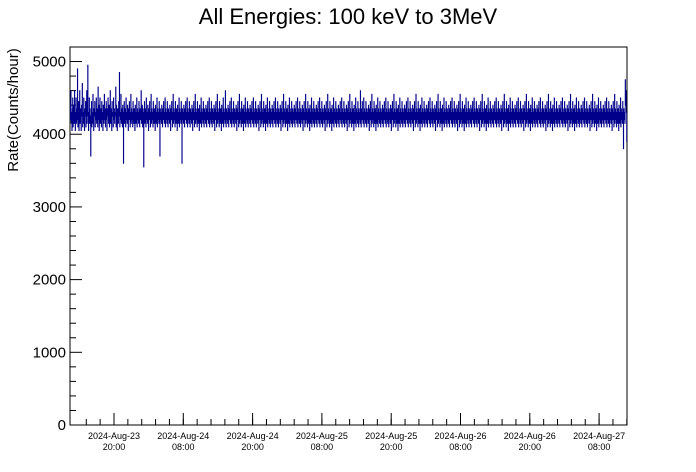  Describe the element at coordinates (62, 425) in the screenshot. I see `y-tick-label: 0` at that location.